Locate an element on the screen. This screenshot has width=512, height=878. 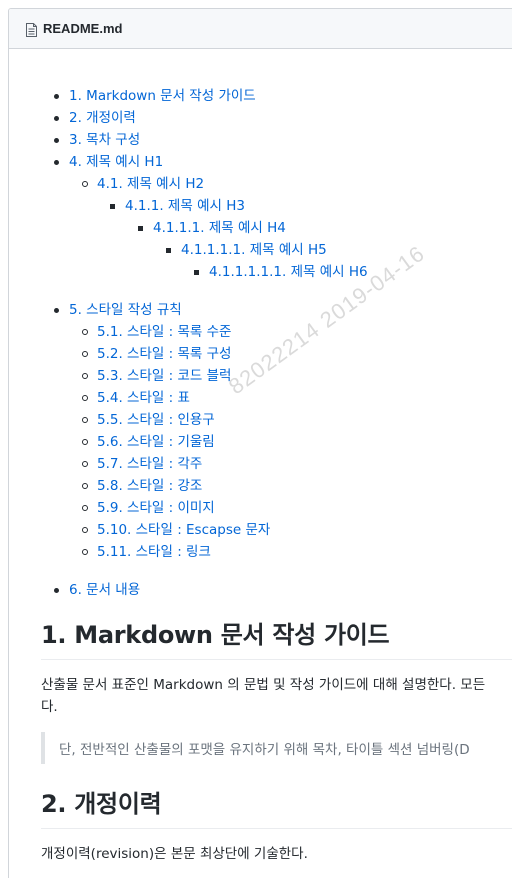
toc-item: 5.2. 스타일 : 목록 구성 is located at coordinates (276, 354).